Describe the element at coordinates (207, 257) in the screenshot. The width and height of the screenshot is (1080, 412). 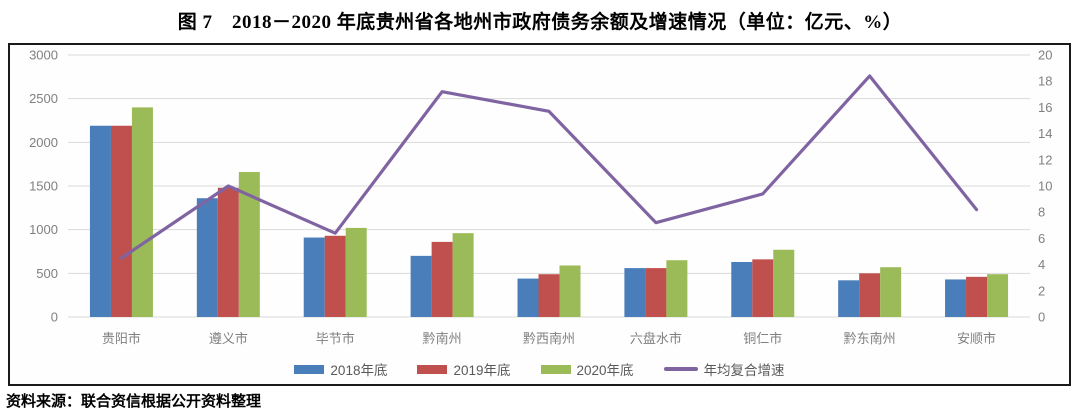
I see `bar-2018年底-遵义市` at that location.